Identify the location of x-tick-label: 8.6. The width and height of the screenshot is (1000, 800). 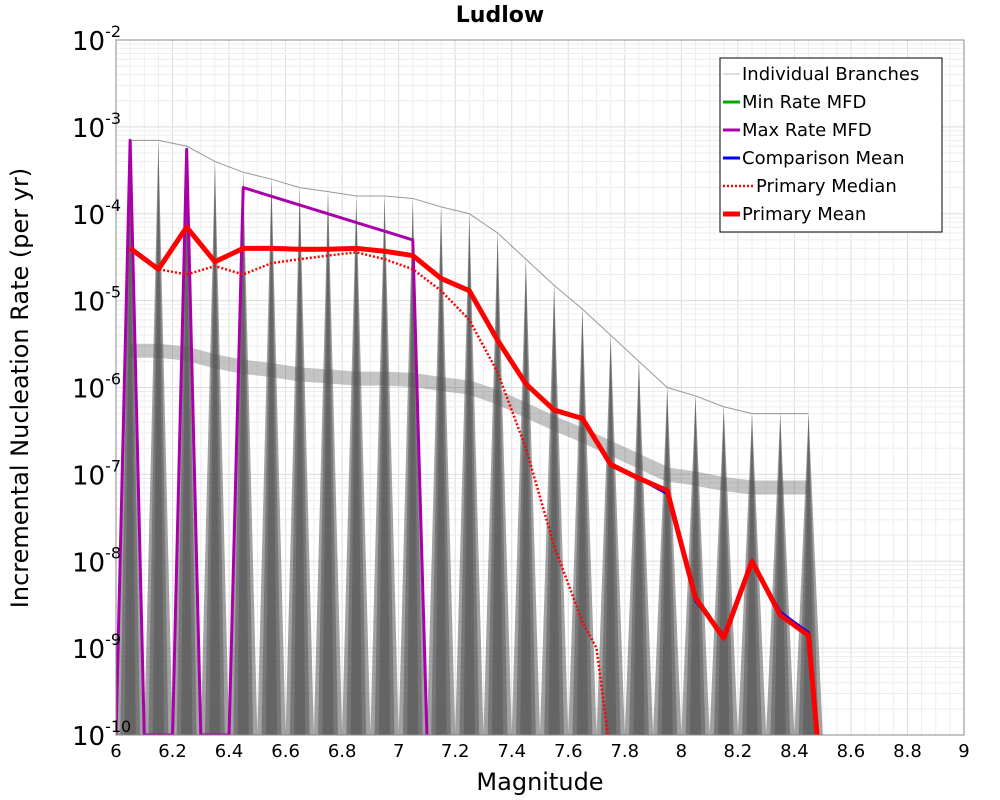
(851, 751).